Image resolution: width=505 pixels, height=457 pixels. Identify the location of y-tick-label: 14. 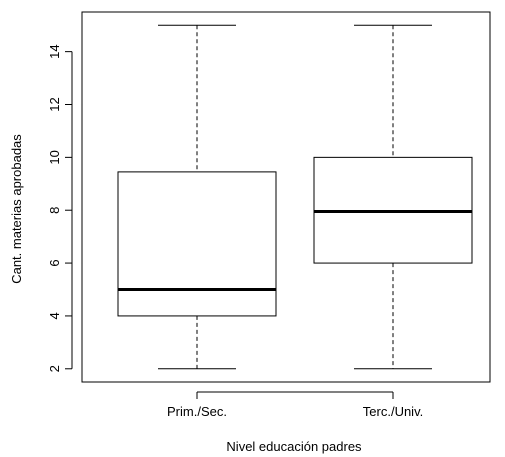
(54, 51).